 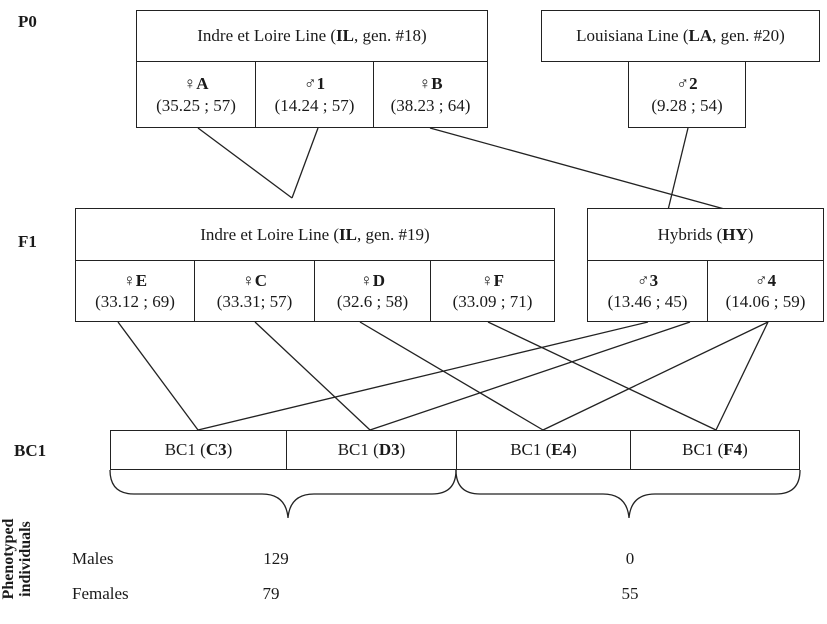 What do you see at coordinates (630, 558) in the screenshot?
I see `males-count-right: 0` at bounding box center [630, 558].